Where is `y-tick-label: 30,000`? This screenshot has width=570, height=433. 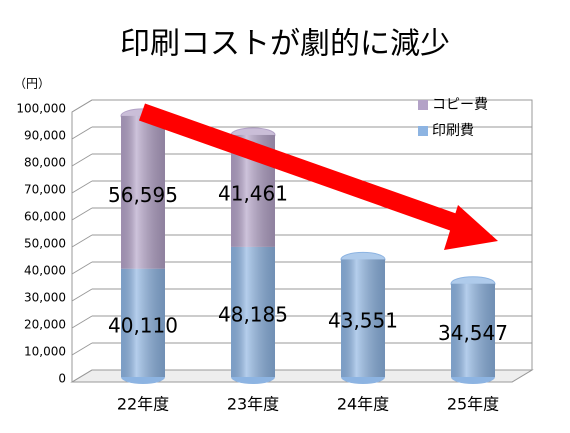 y-tick-label: 30,000 is located at coordinates (45, 298).